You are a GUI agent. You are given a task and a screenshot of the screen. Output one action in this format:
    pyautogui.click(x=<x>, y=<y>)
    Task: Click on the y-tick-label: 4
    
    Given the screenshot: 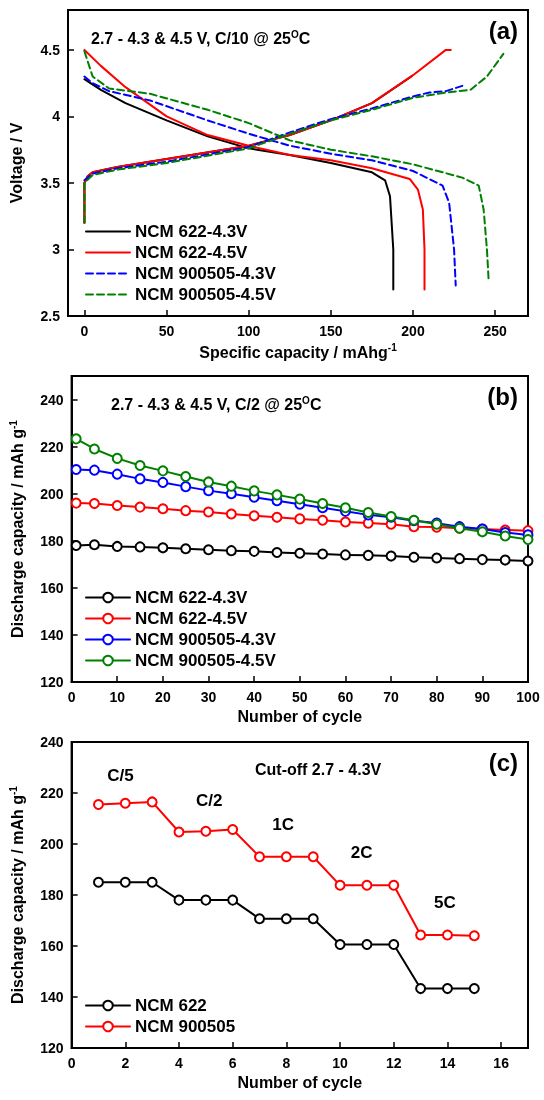 What is the action you would take?
    pyautogui.click(x=56, y=116)
    